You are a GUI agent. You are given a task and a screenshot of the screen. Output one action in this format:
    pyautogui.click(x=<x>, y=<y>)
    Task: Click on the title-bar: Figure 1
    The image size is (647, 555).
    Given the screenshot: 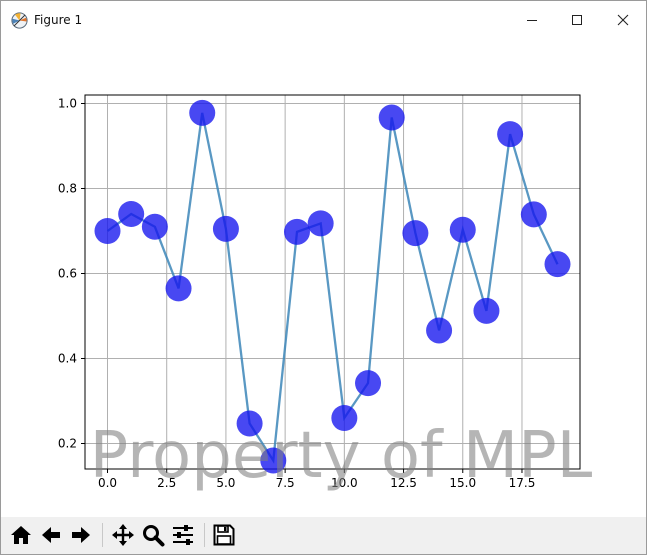 What is the action you would take?
    pyautogui.click(x=323, y=20)
    